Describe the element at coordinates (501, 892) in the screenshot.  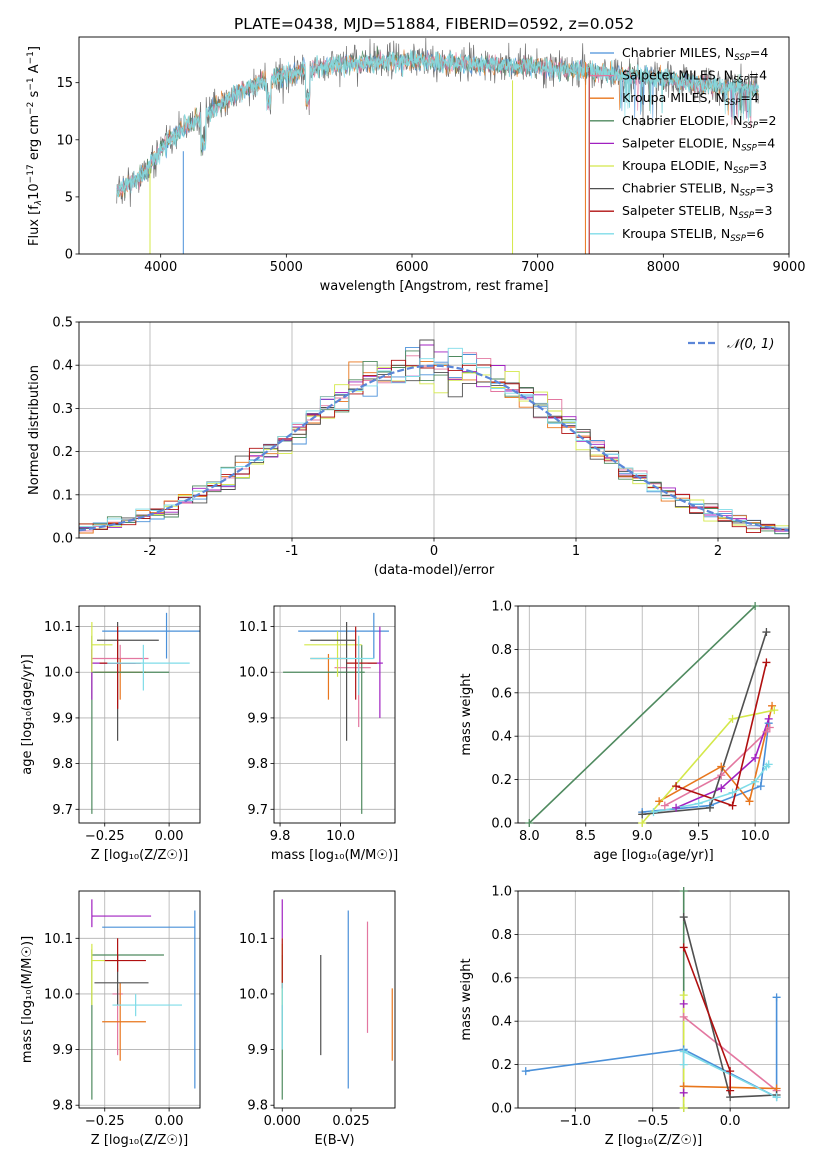
I see `weight_vs_Z-ytick-label: 1.0` at that location.